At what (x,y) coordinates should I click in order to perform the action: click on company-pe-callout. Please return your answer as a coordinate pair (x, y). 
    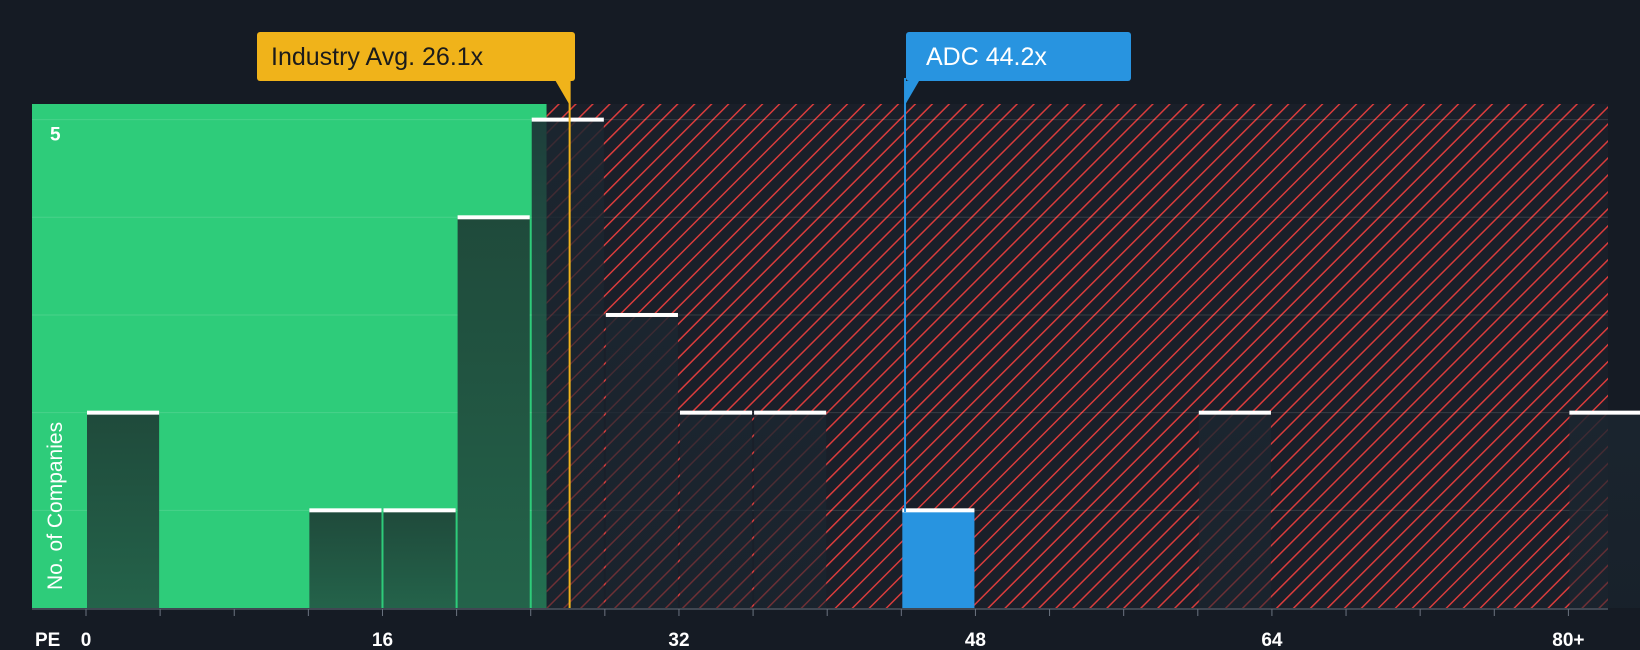
    Looking at the image, I should click on (1018, 56).